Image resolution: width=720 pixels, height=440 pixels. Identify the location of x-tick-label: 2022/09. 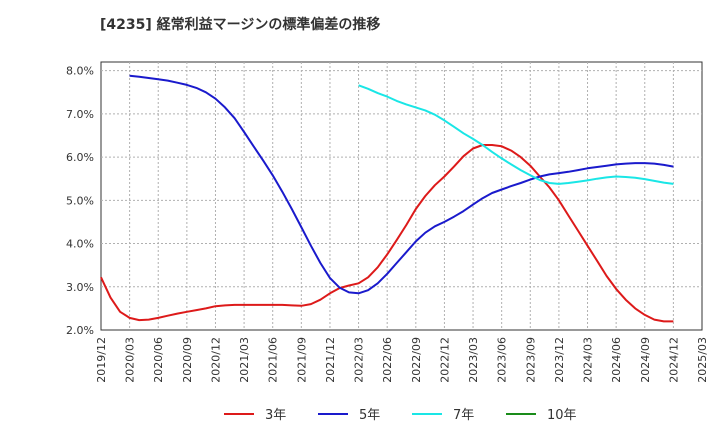
(416, 360).